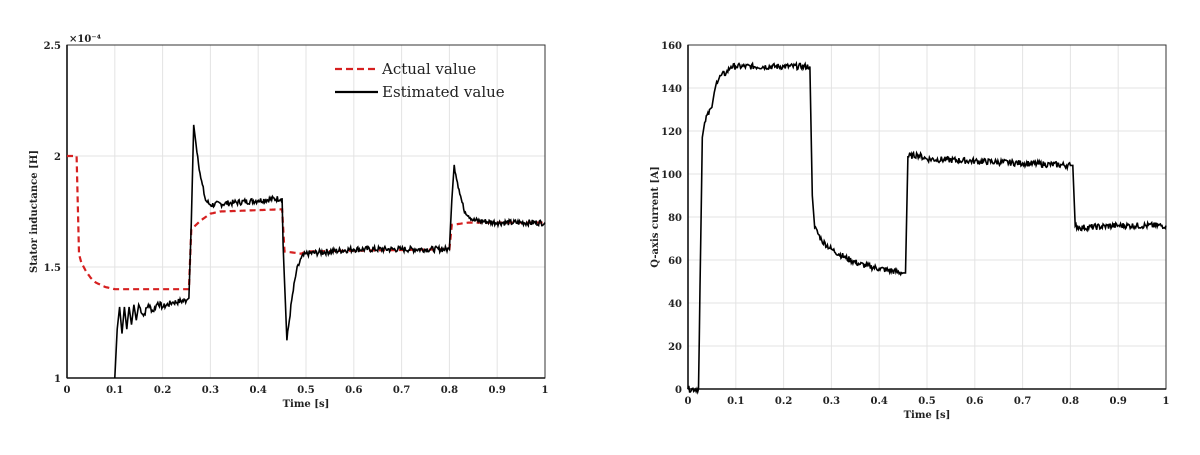 The height and width of the screenshot is (455, 1200). Describe the element at coordinates (34, 211) in the screenshot. I see `y-axis-label: Stator inductance [H]` at that location.